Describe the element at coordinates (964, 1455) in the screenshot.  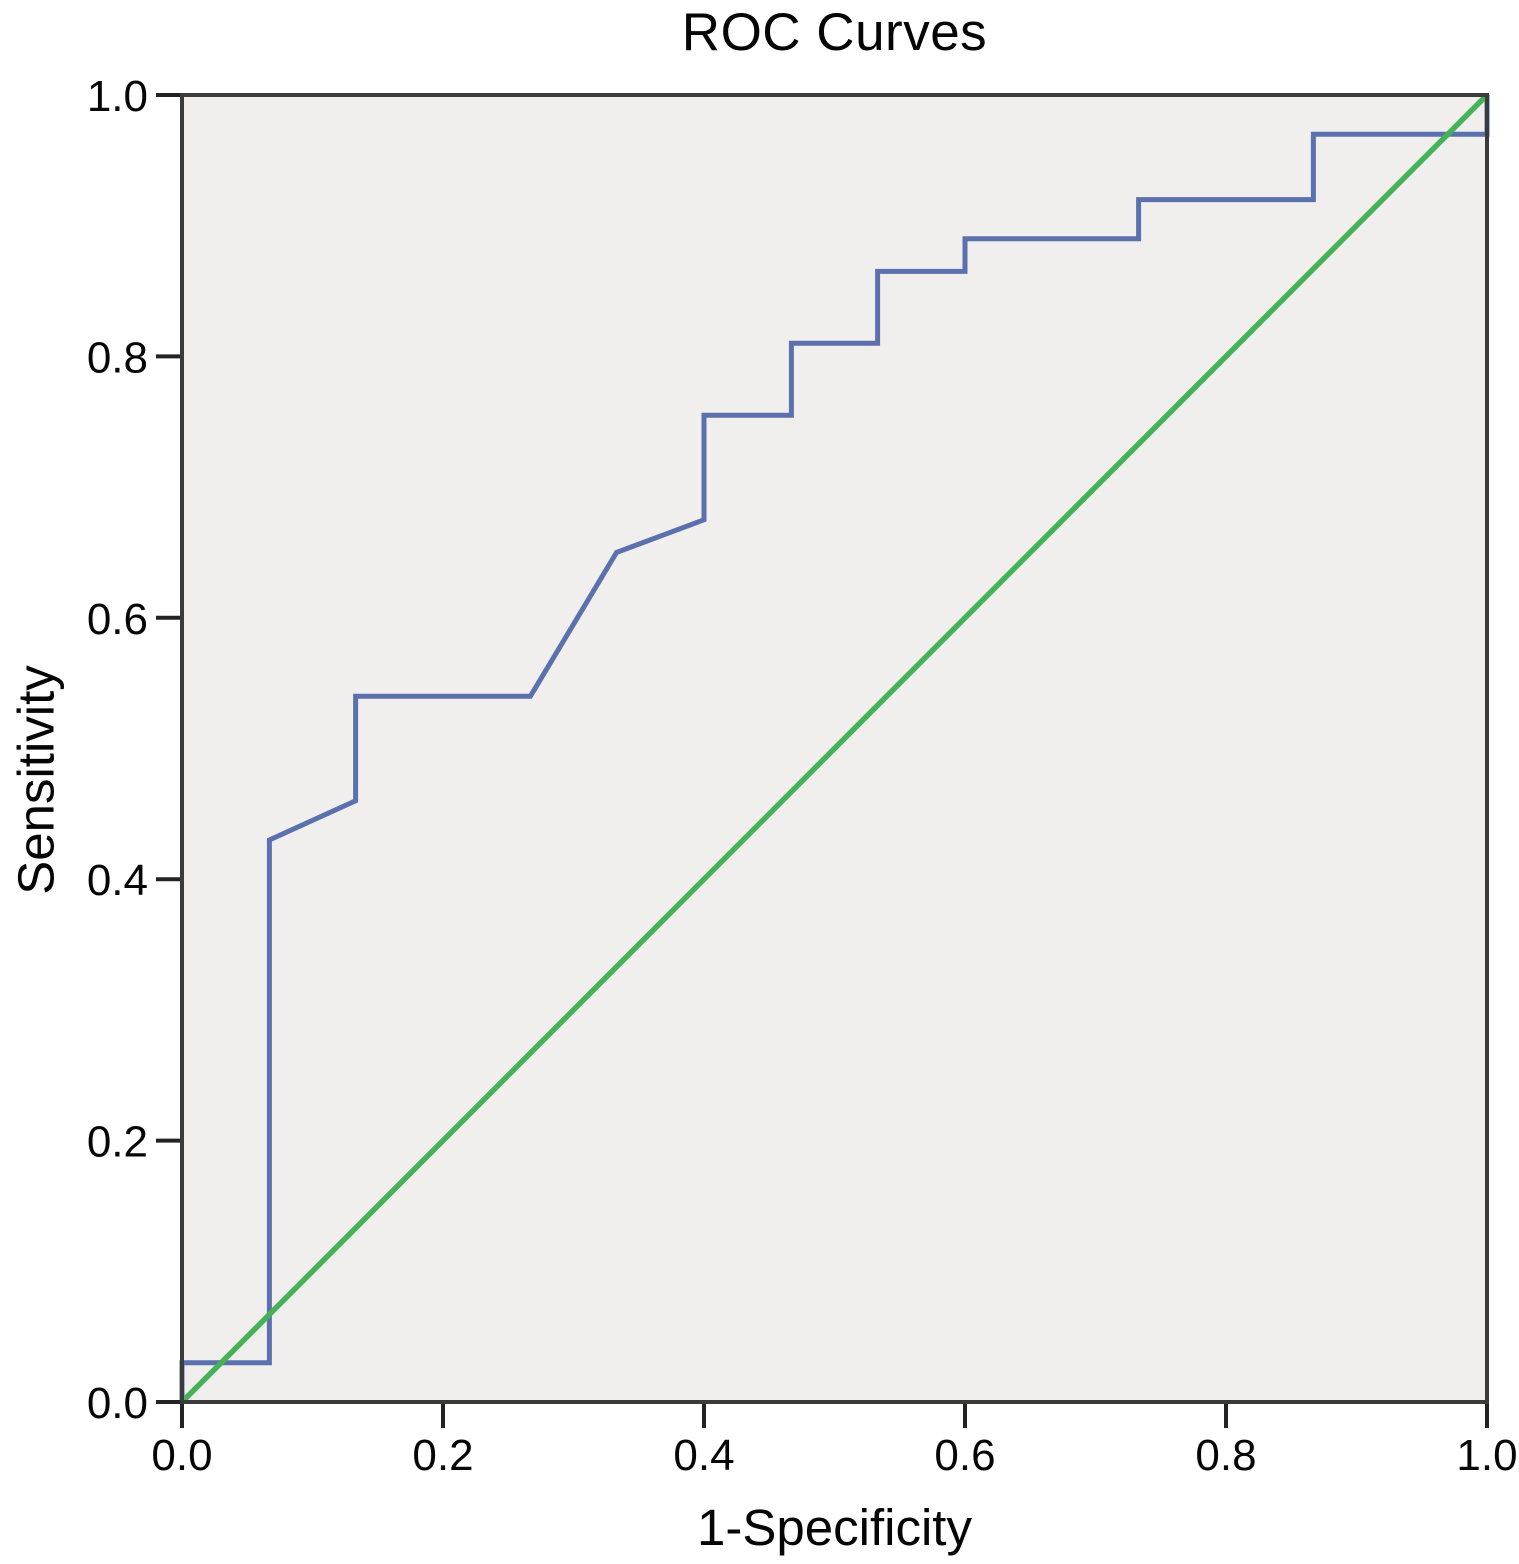
I see `x-tick-label: 0.6` at that location.